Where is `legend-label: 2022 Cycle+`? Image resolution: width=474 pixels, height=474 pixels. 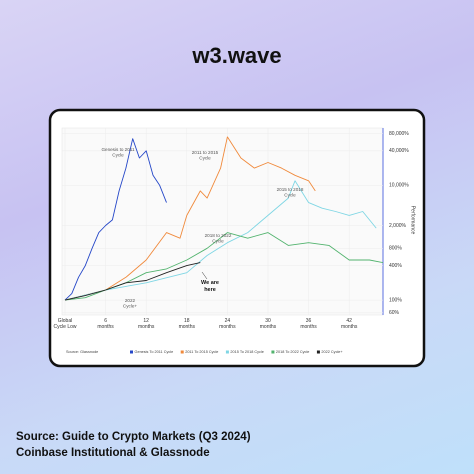
legend-label: 2022 Cycle+ is located at coordinates (332, 352).